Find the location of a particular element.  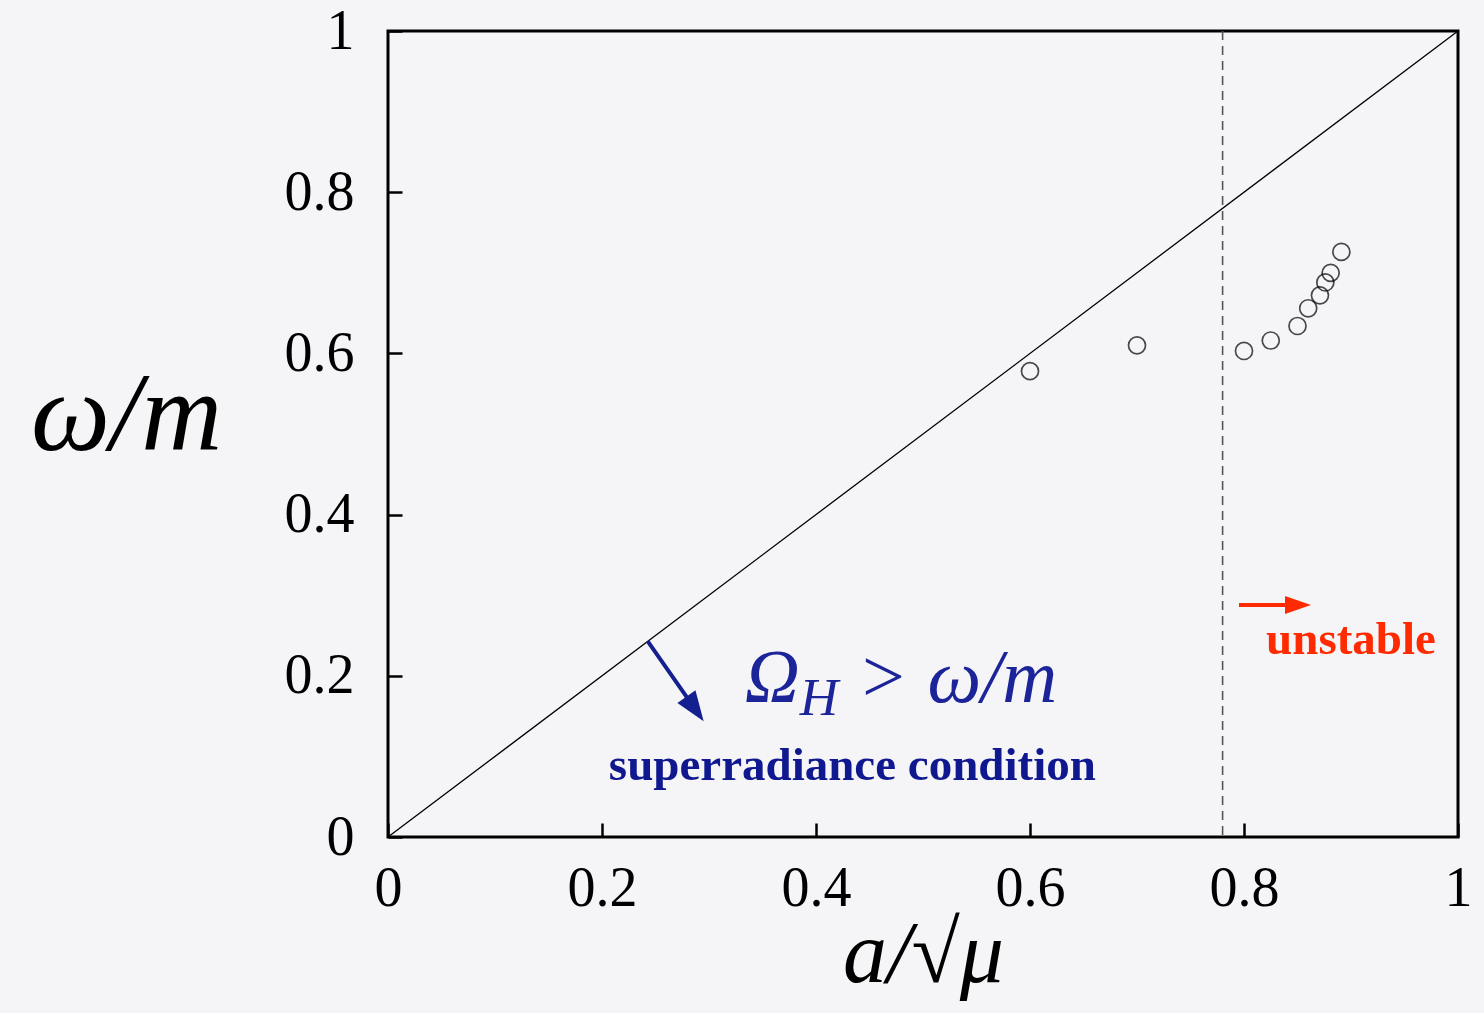

x-tick-label: 0.6 is located at coordinates (1030, 886).